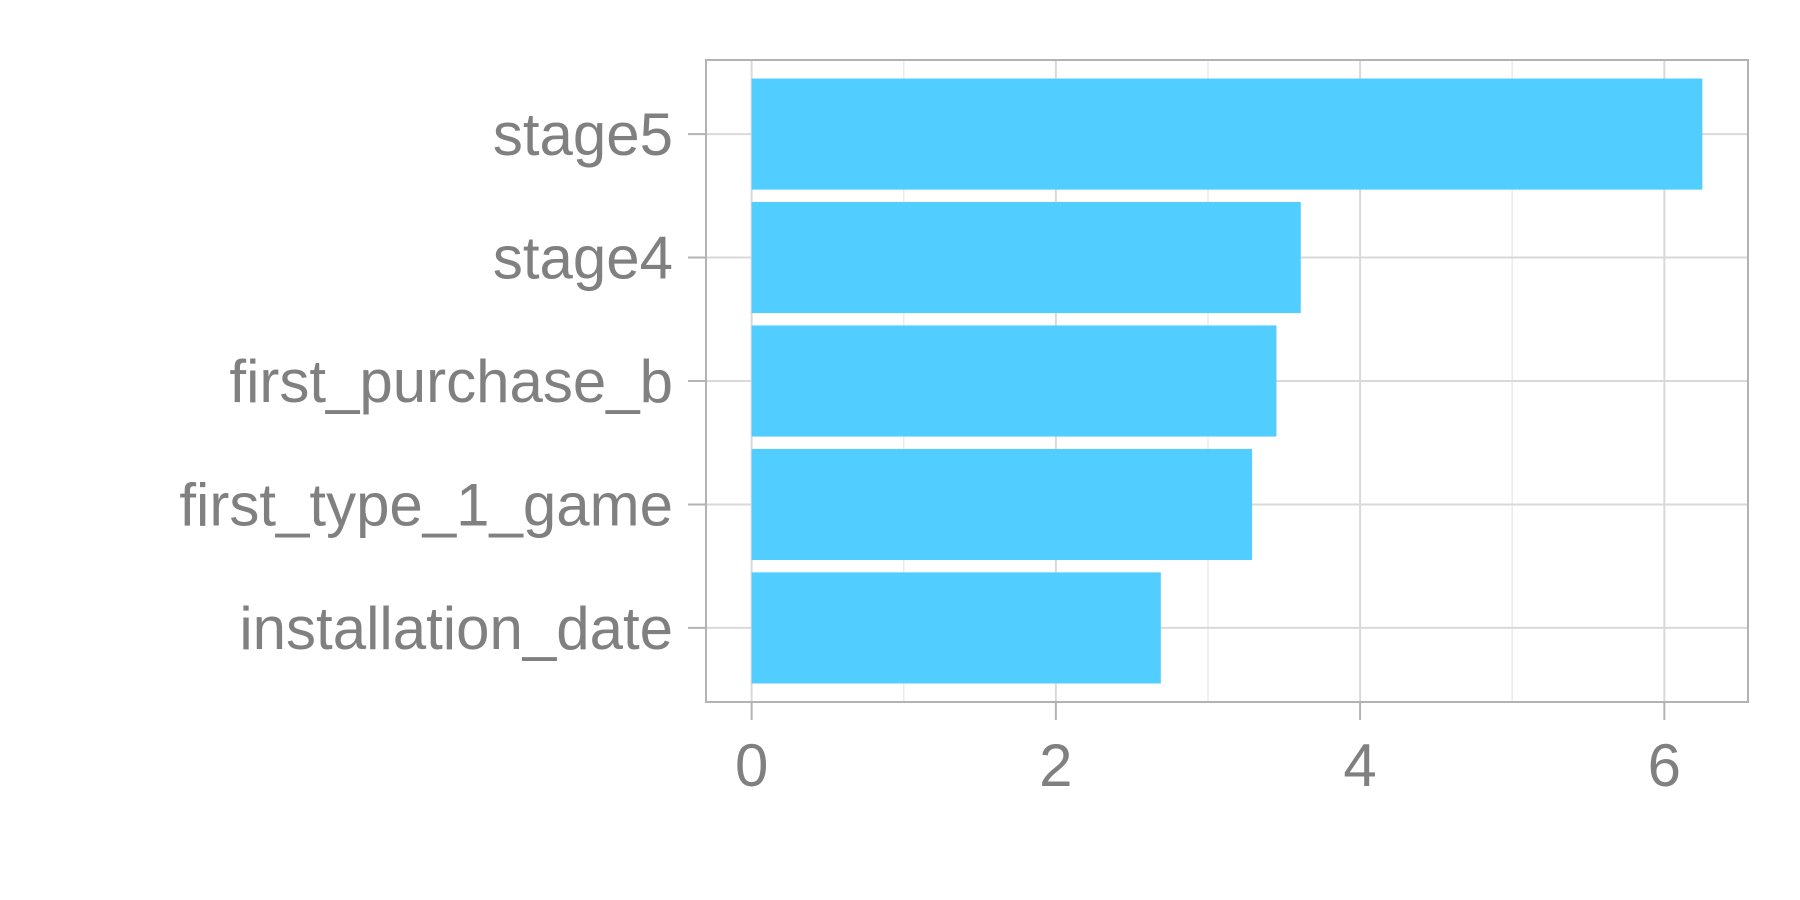 The image size is (1800, 900). I want to click on y-tick-label: stage5, so click(583, 134).